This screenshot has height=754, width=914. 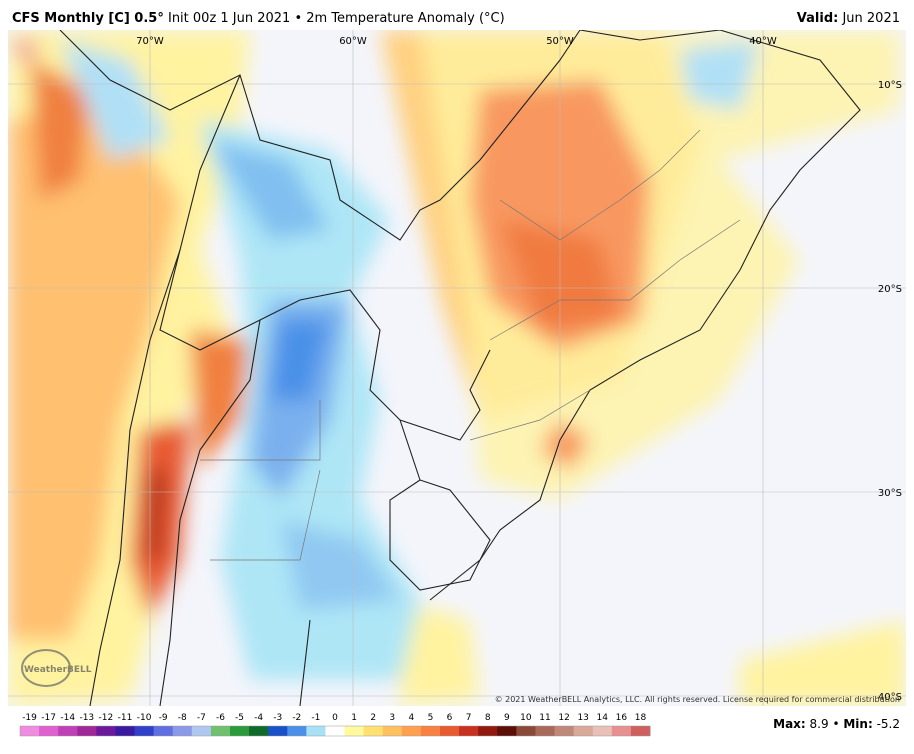 What do you see at coordinates (67, 718) in the screenshot?
I see `colorbar-label: -14` at bounding box center [67, 718].